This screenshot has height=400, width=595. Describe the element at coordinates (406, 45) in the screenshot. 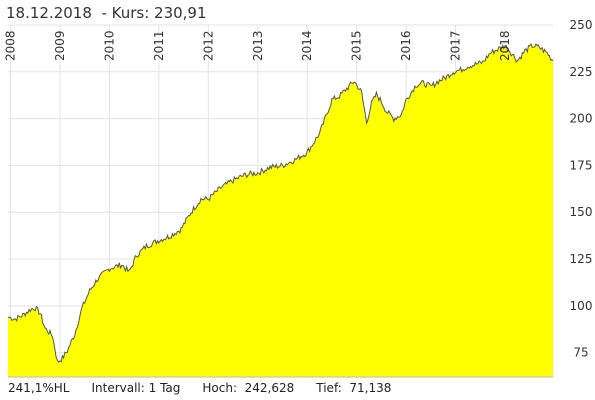

I see `x-tick-label: 2016` at that location.